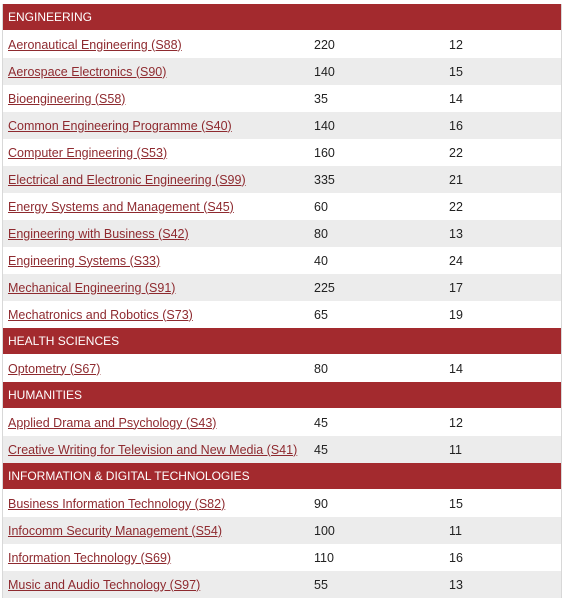  I want to click on section-header: HUMANITIES, so click(282, 395).